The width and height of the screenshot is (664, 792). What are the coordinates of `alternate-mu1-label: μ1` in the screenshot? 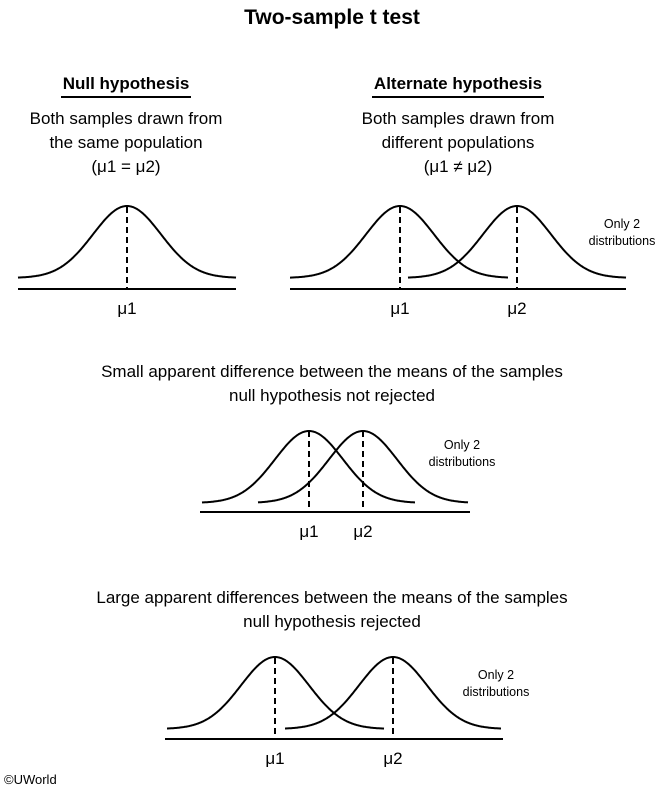 It's located at (400, 308).